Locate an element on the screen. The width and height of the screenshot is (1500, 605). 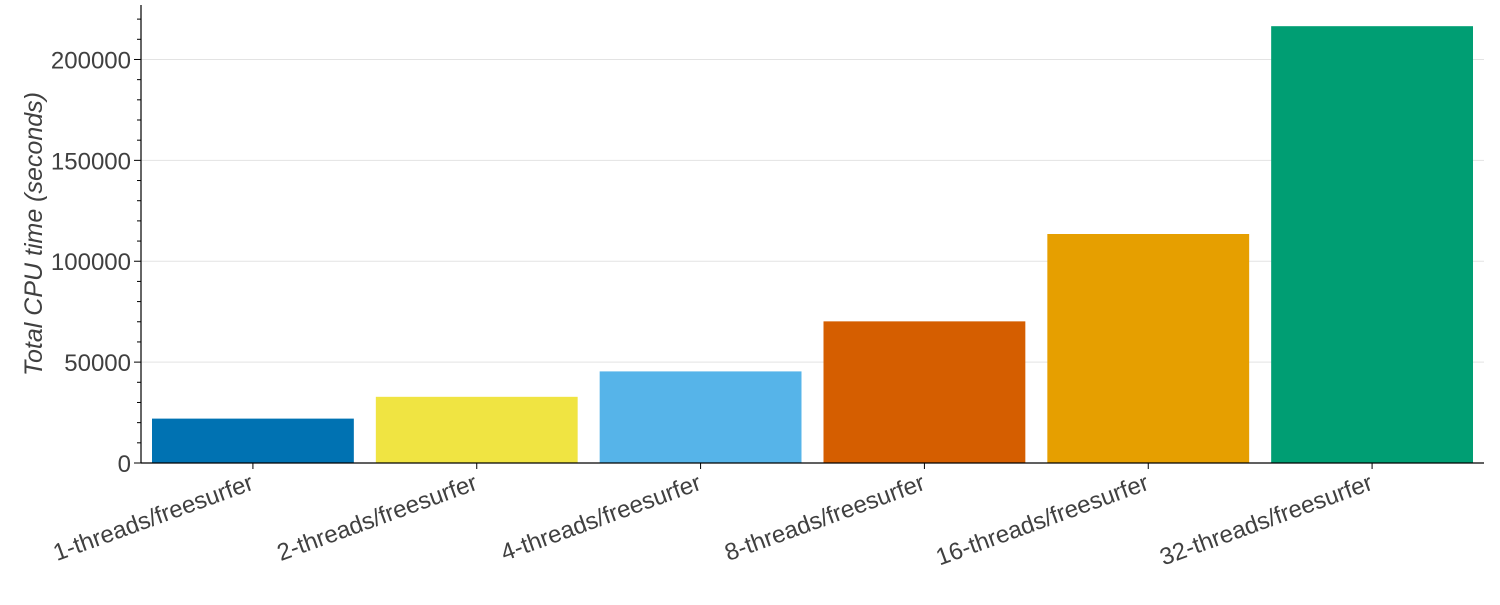
y-tick-label: 150000 is located at coordinates (91, 161).